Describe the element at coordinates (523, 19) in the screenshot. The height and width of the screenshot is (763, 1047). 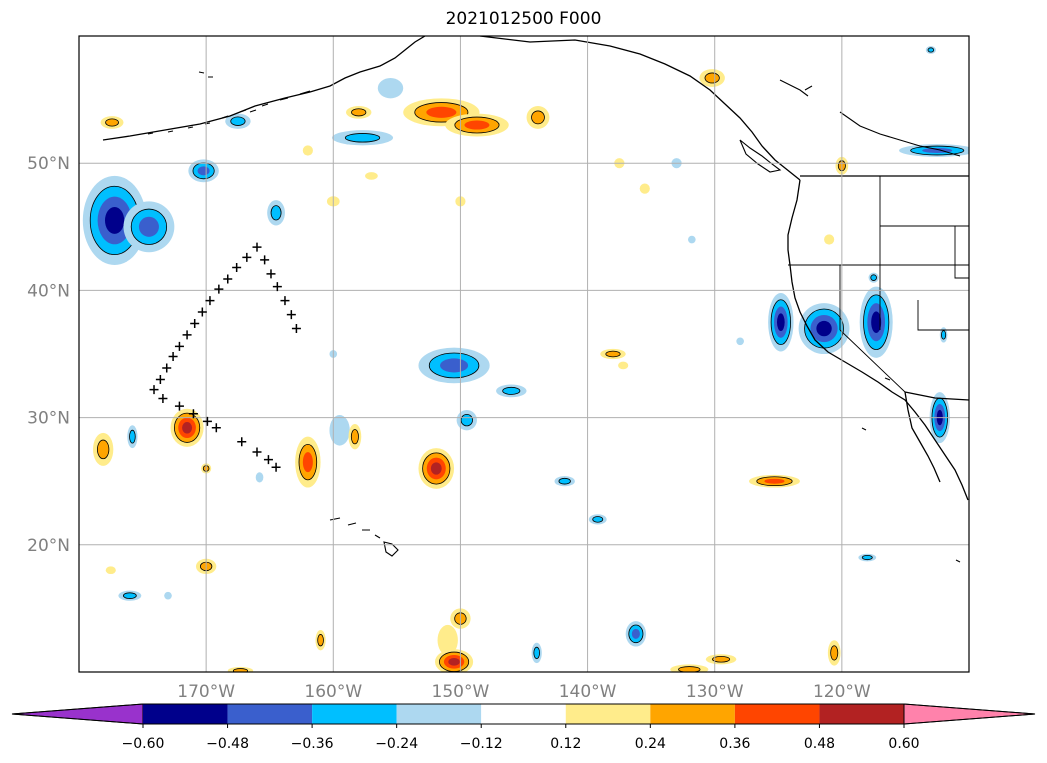
I see `map-title: 2021012500 F000` at that location.